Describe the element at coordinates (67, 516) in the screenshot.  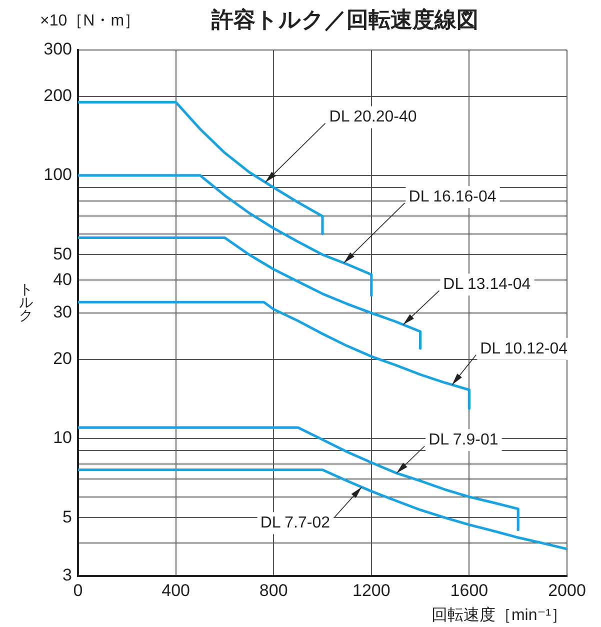
I see `y-tick-label: 5` at that location.